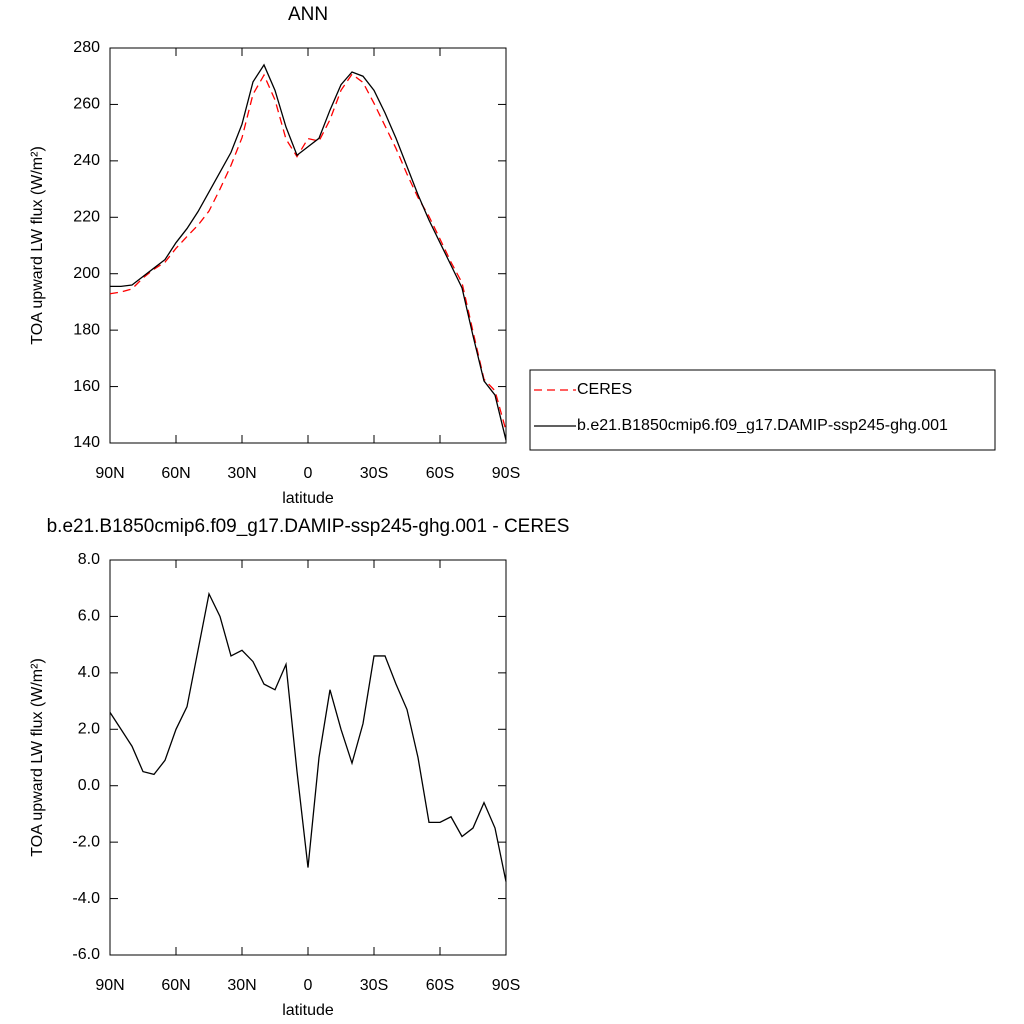 The height and width of the screenshot is (1024, 1024). Describe the element at coordinates (86, 47) in the screenshot. I see `y-tick-label: 280` at that location.